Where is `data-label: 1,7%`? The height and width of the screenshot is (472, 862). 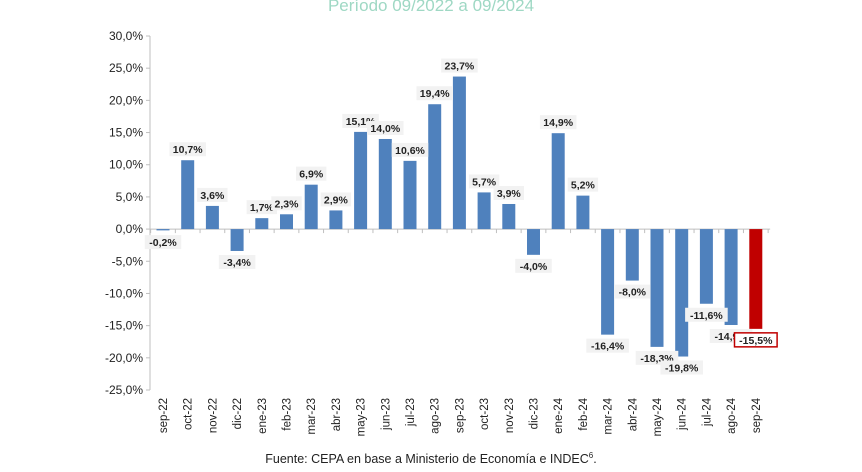 data-label: 1,7% is located at coordinates (262, 208).